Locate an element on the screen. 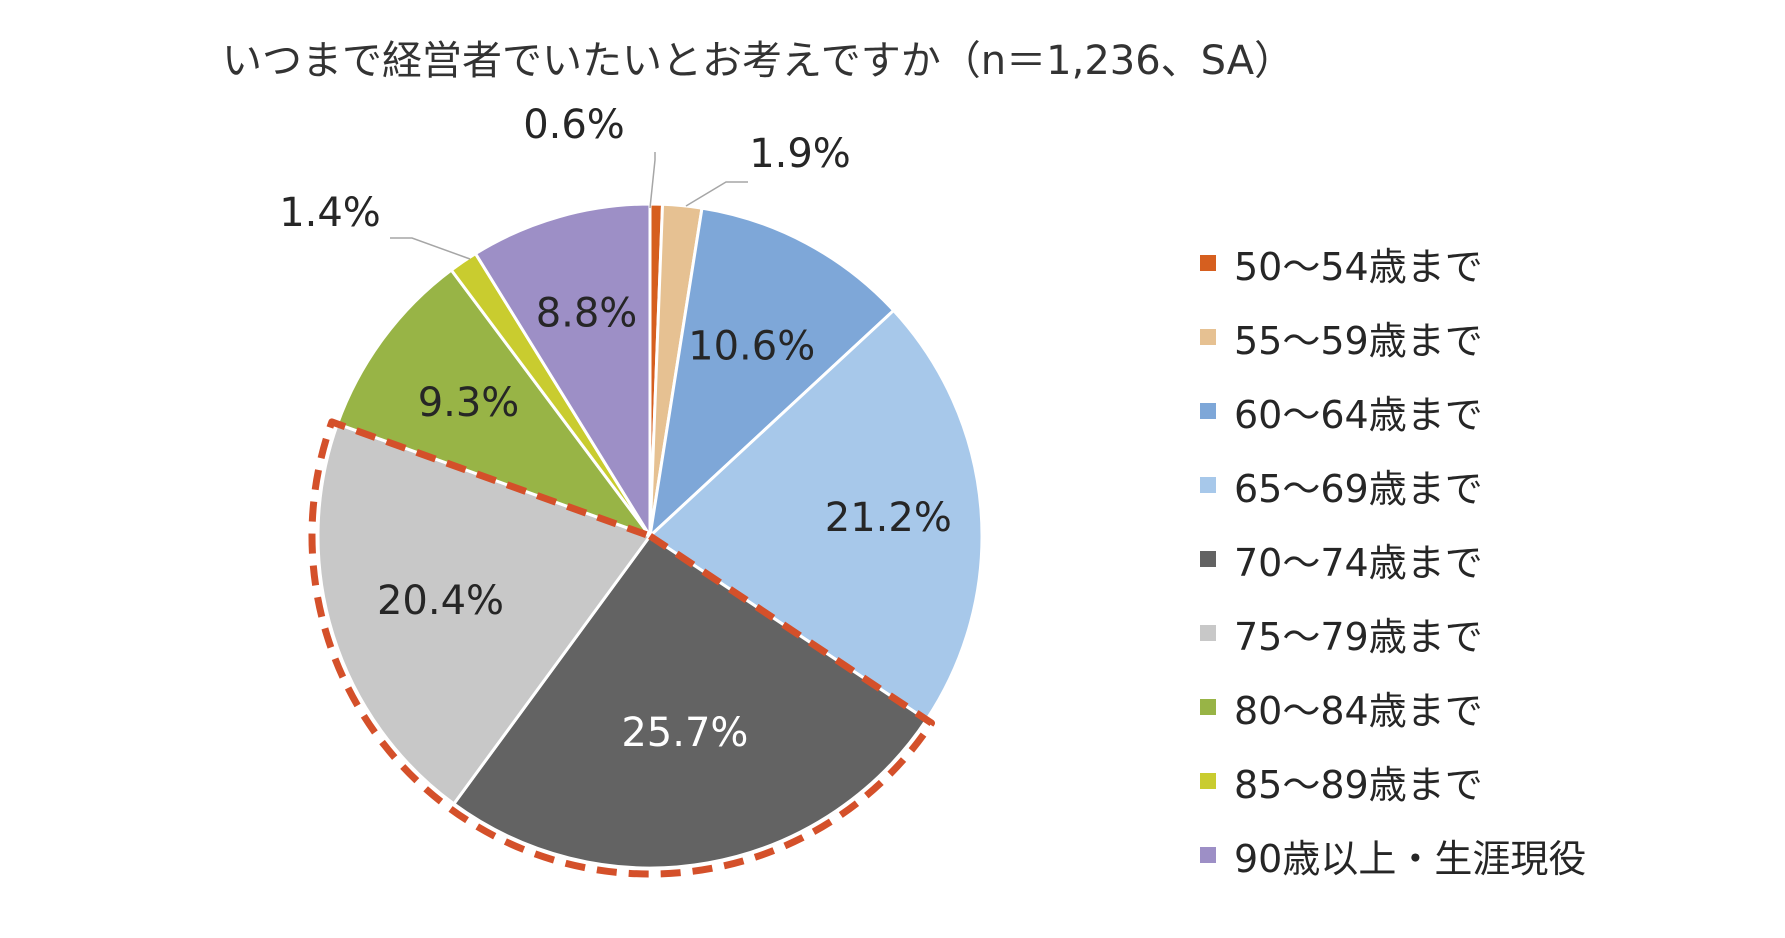 Image resolution: width=1785 pixels, height=938 pixels. legend-item-60-64: 60～64歳まで is located at coordinates (1393, 411).